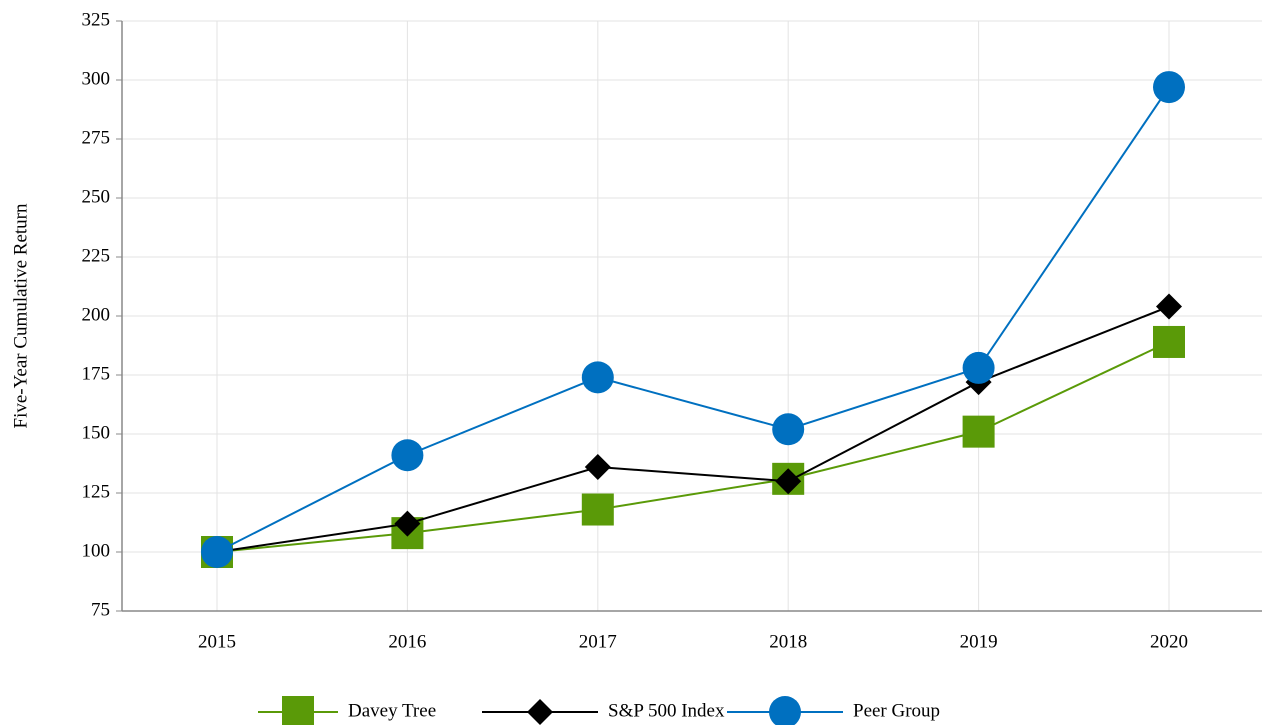 Image resolution: width=1262 pixels, height=725 pixels. What do you see at coordinates (96, 196) in the screenshot?
I see `y-tick-label: 250` at bounding box center [96, 196].